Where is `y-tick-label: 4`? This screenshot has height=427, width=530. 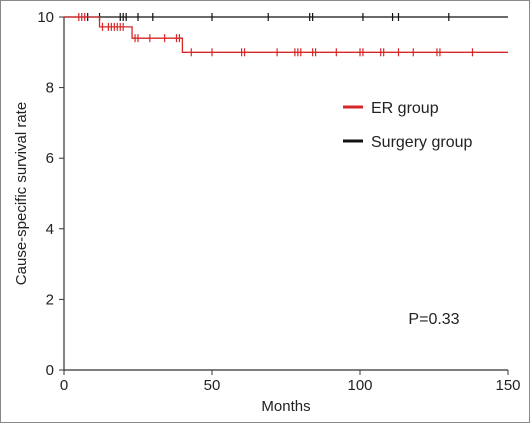 y-tick-label: 4 is located at coordinates (50, 229).